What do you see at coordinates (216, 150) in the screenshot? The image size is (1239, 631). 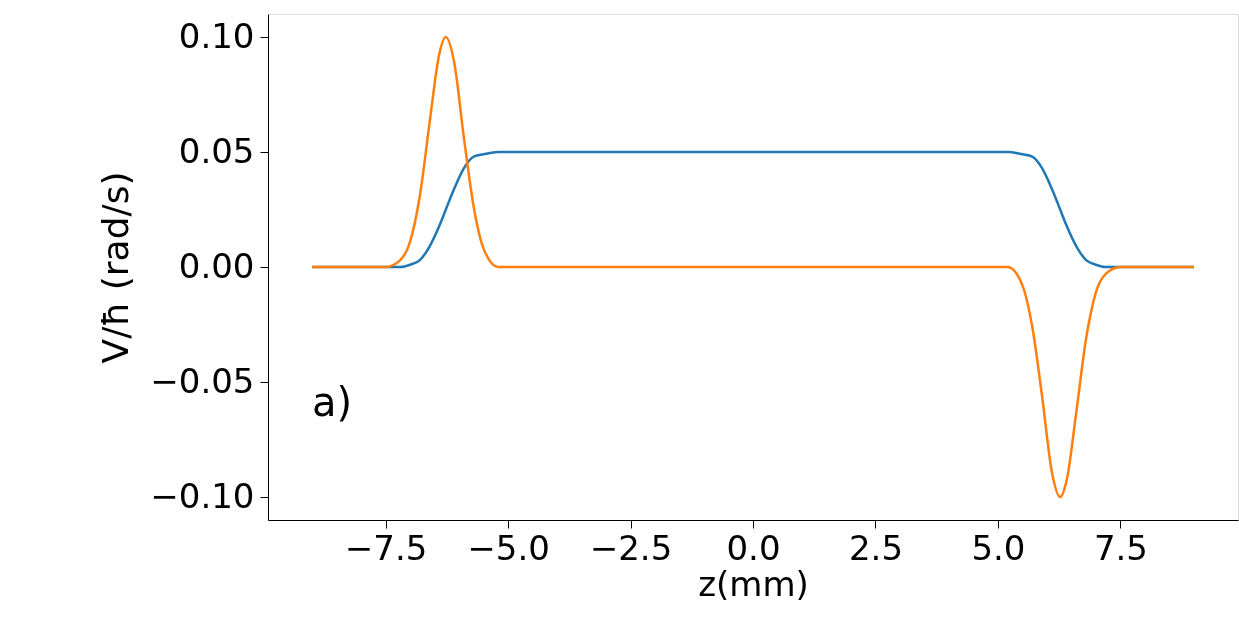 I see `y-tick-label: 0.05` at bounding box center [216, 150].